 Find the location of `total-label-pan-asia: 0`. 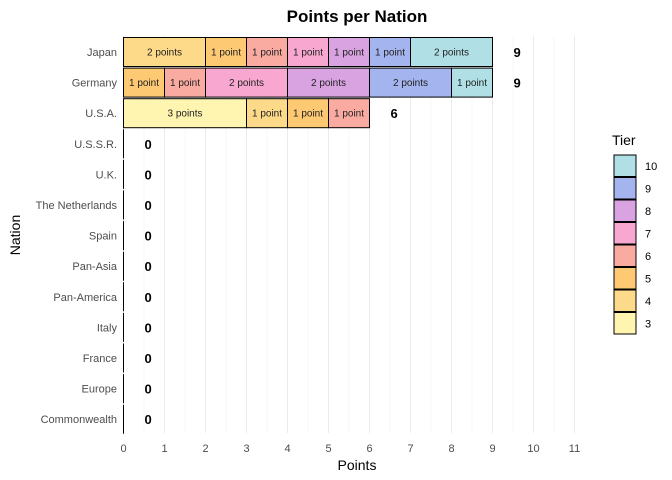

total-label-pan-asia: 0 is located at coordinates (147, 266).